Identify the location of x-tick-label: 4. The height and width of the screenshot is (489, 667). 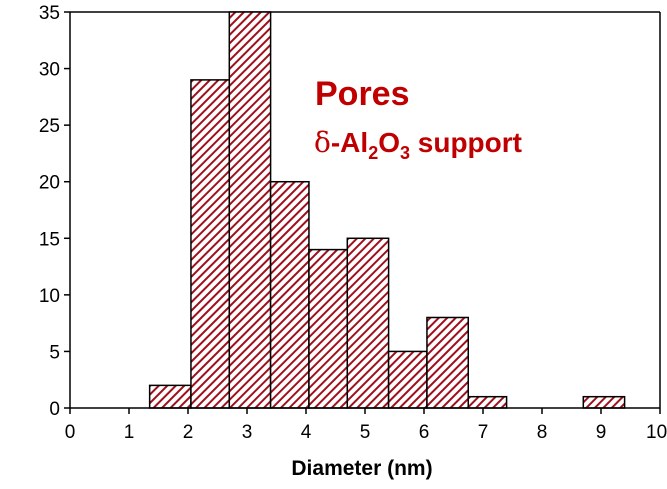
(306, 432).